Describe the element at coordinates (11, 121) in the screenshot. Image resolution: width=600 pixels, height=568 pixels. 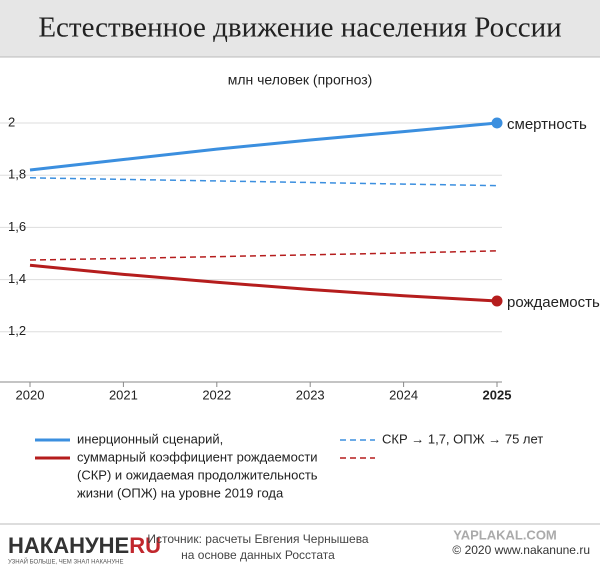
I see `y-tick-label: 2` at that location.